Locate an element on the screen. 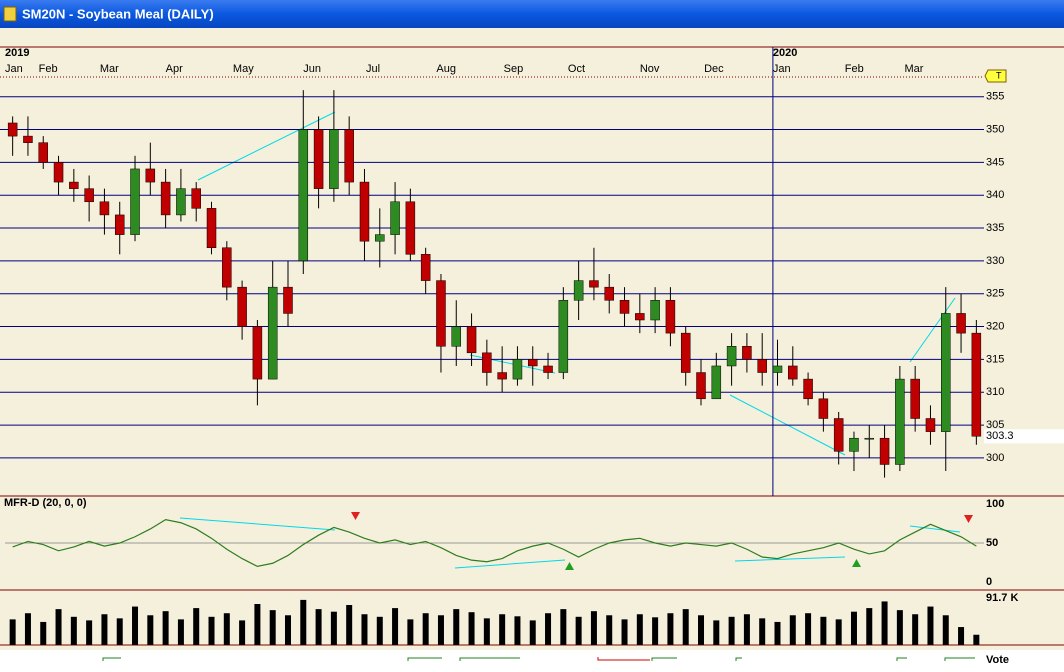  indicator-title: MFR-D (20, 0, 0) is located at coordinates (45, 503).